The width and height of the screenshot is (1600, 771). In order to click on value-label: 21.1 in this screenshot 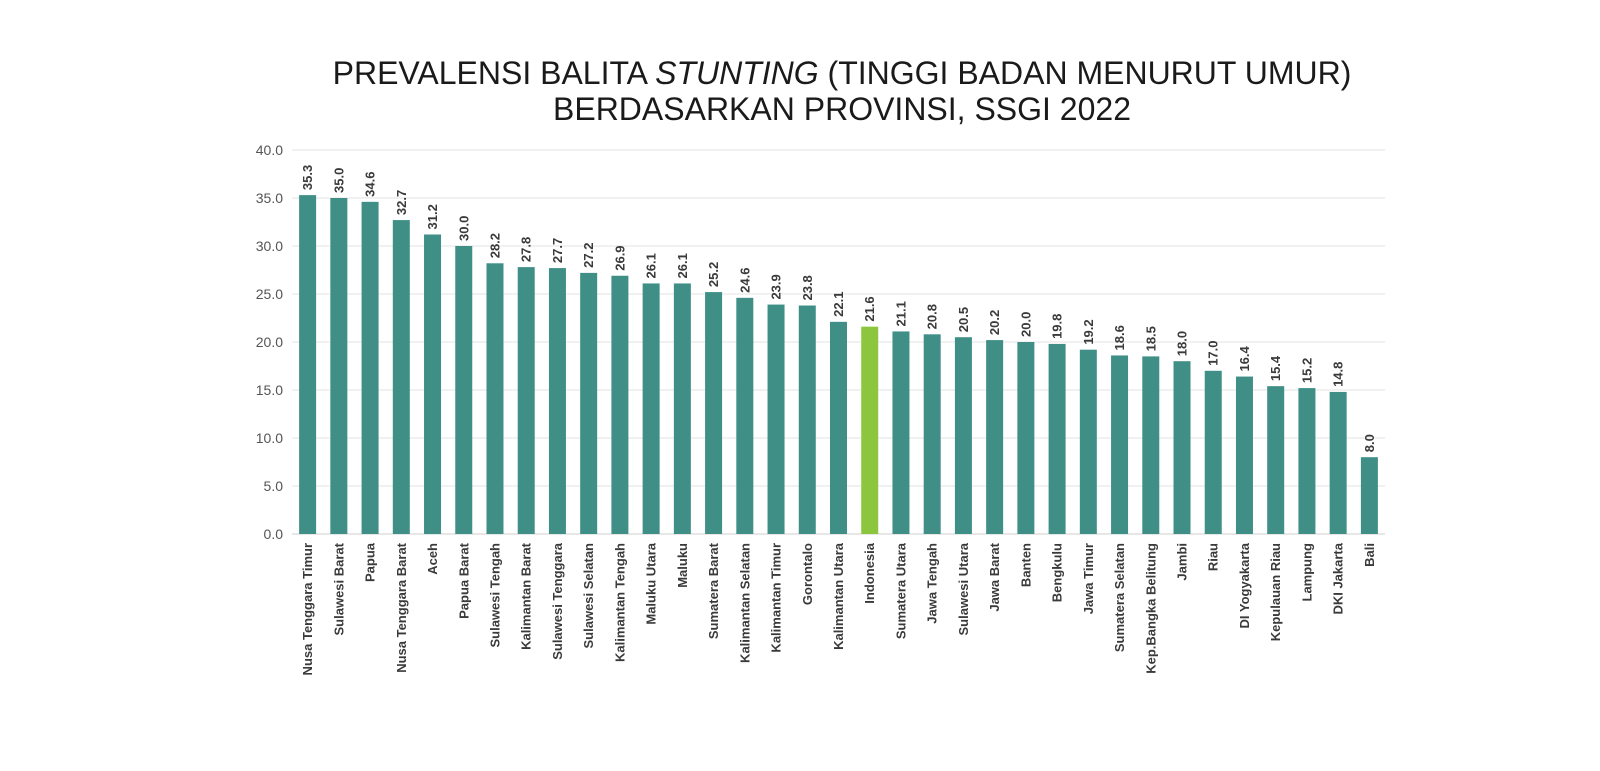, I will do `click(900, 313)`.